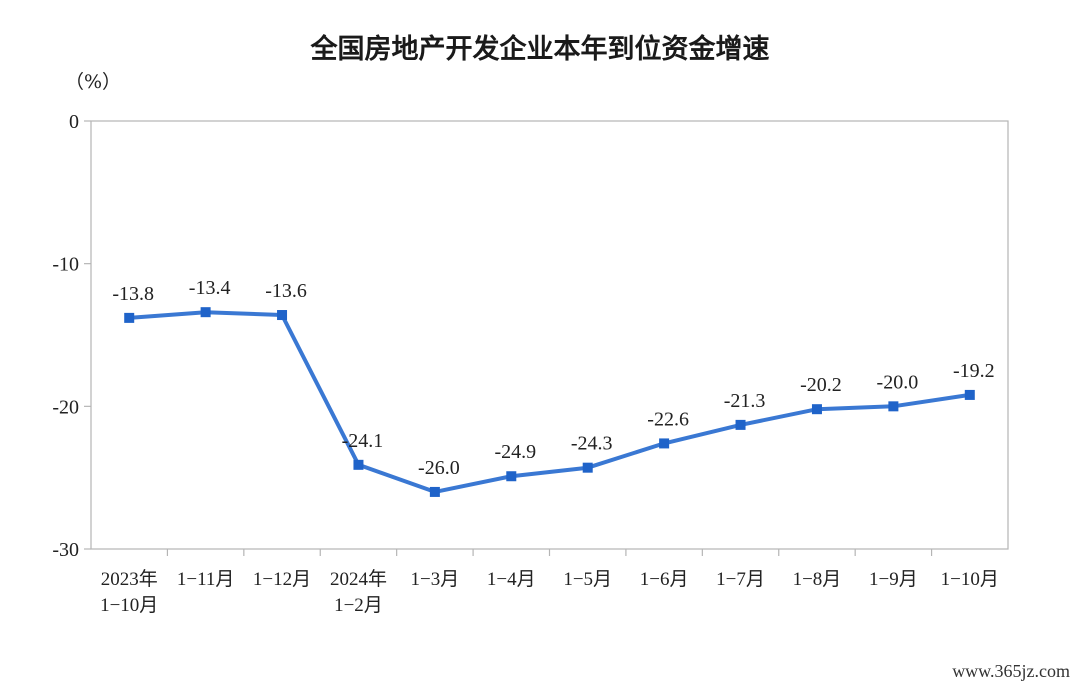 The height and width of the screenshot is (686, 1080). I want to click on x-tick-label: 1−12月, so click(282, 579).